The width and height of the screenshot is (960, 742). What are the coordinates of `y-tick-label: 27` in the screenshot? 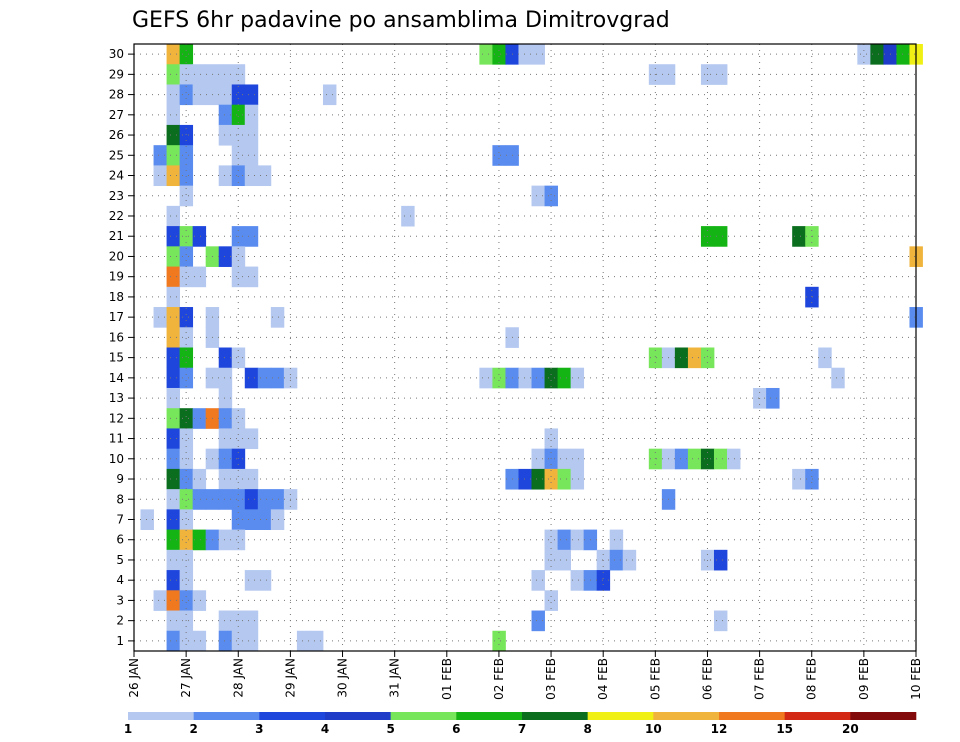 It's located at (116, 115).